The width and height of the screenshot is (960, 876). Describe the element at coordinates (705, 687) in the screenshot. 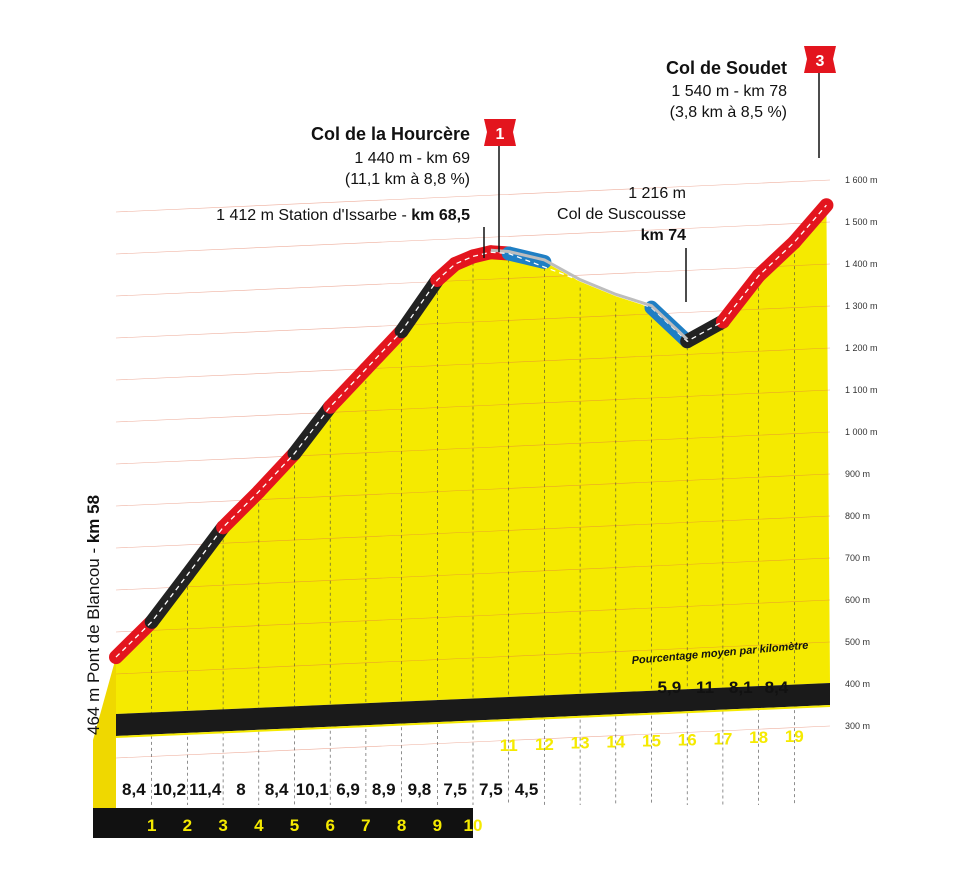

I see `gradient-label-km-17: 11` at that location.